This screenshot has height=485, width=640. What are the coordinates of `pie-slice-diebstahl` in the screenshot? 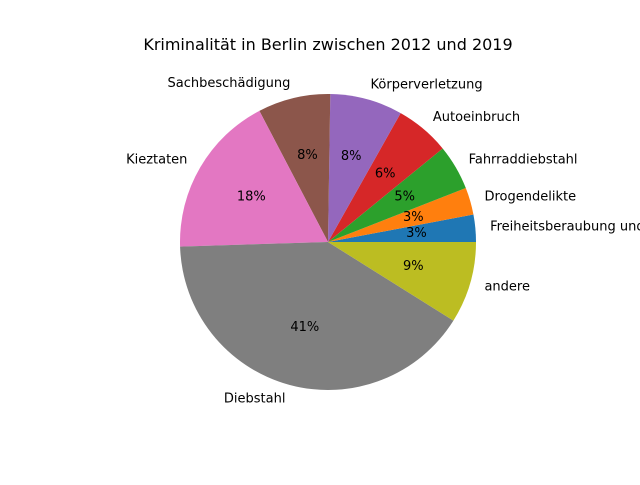 It's located at (317, 316).